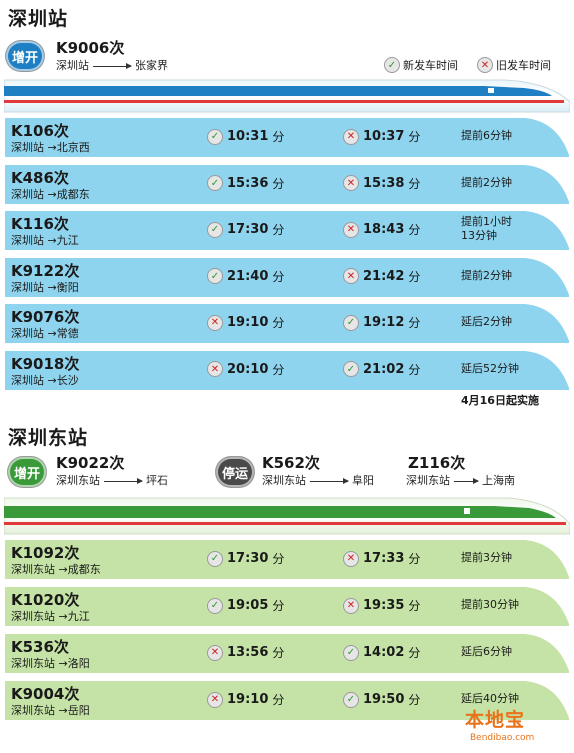  Describe the element at coordinates (498, 480) in the screenshot. I see `route-to: 上海南` at that location.